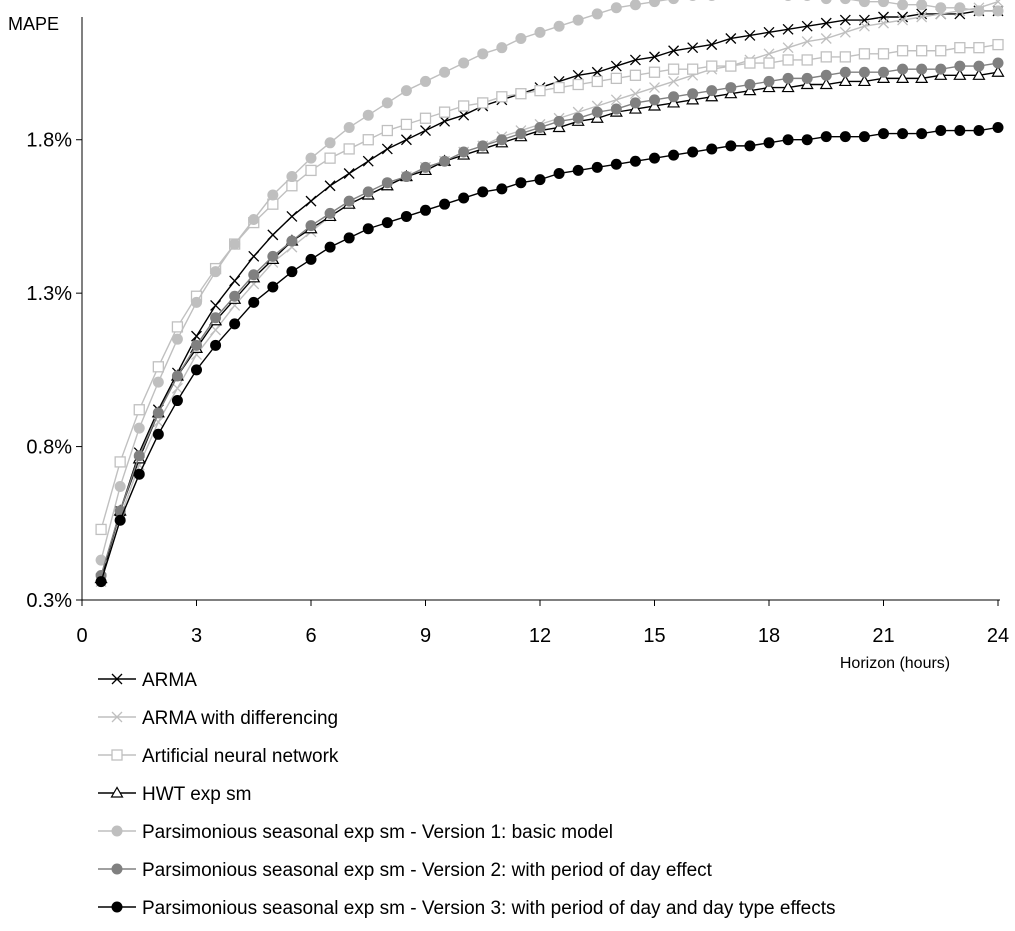 The image size is (1015, 931). What do you see at coordinates (33, 24) in the screenshot?
I see `y-axis-title: MAPE` at bounding box center [33, 24].